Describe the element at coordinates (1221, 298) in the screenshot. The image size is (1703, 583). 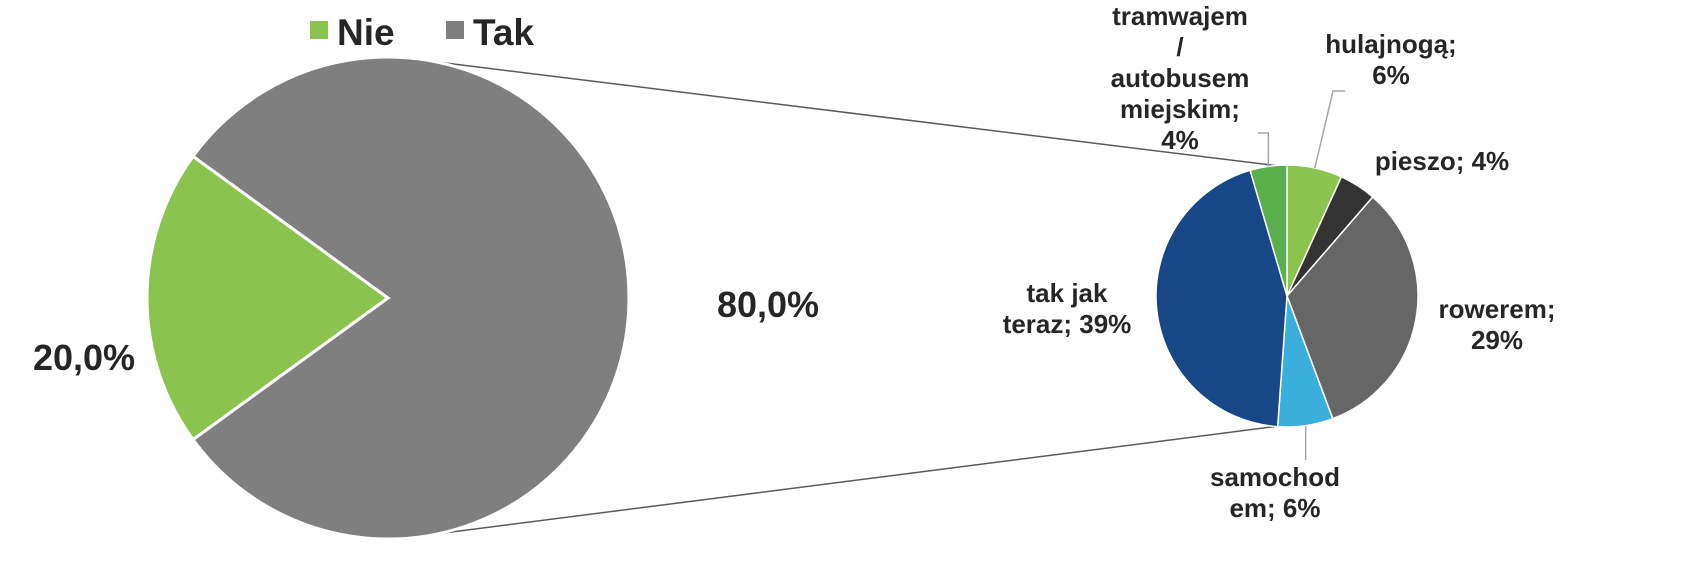
I see `sub-slice-tak-jak-teraz` at that location.